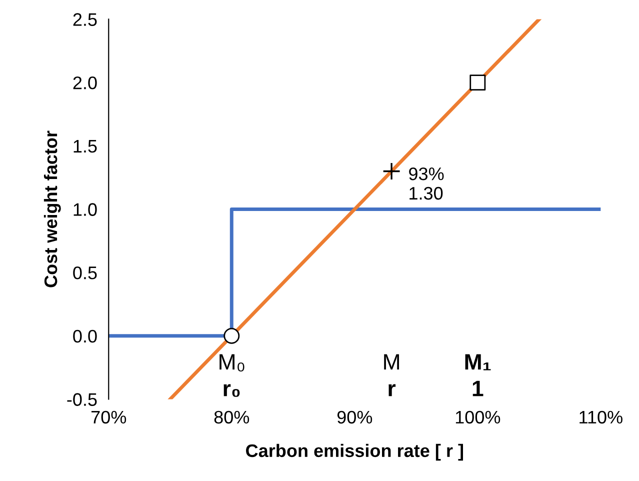 This screenshot has height=481, width=639. Describe the element at coordinates (478, 362) in the screenshot. I see `annotation: M₁` at that location.